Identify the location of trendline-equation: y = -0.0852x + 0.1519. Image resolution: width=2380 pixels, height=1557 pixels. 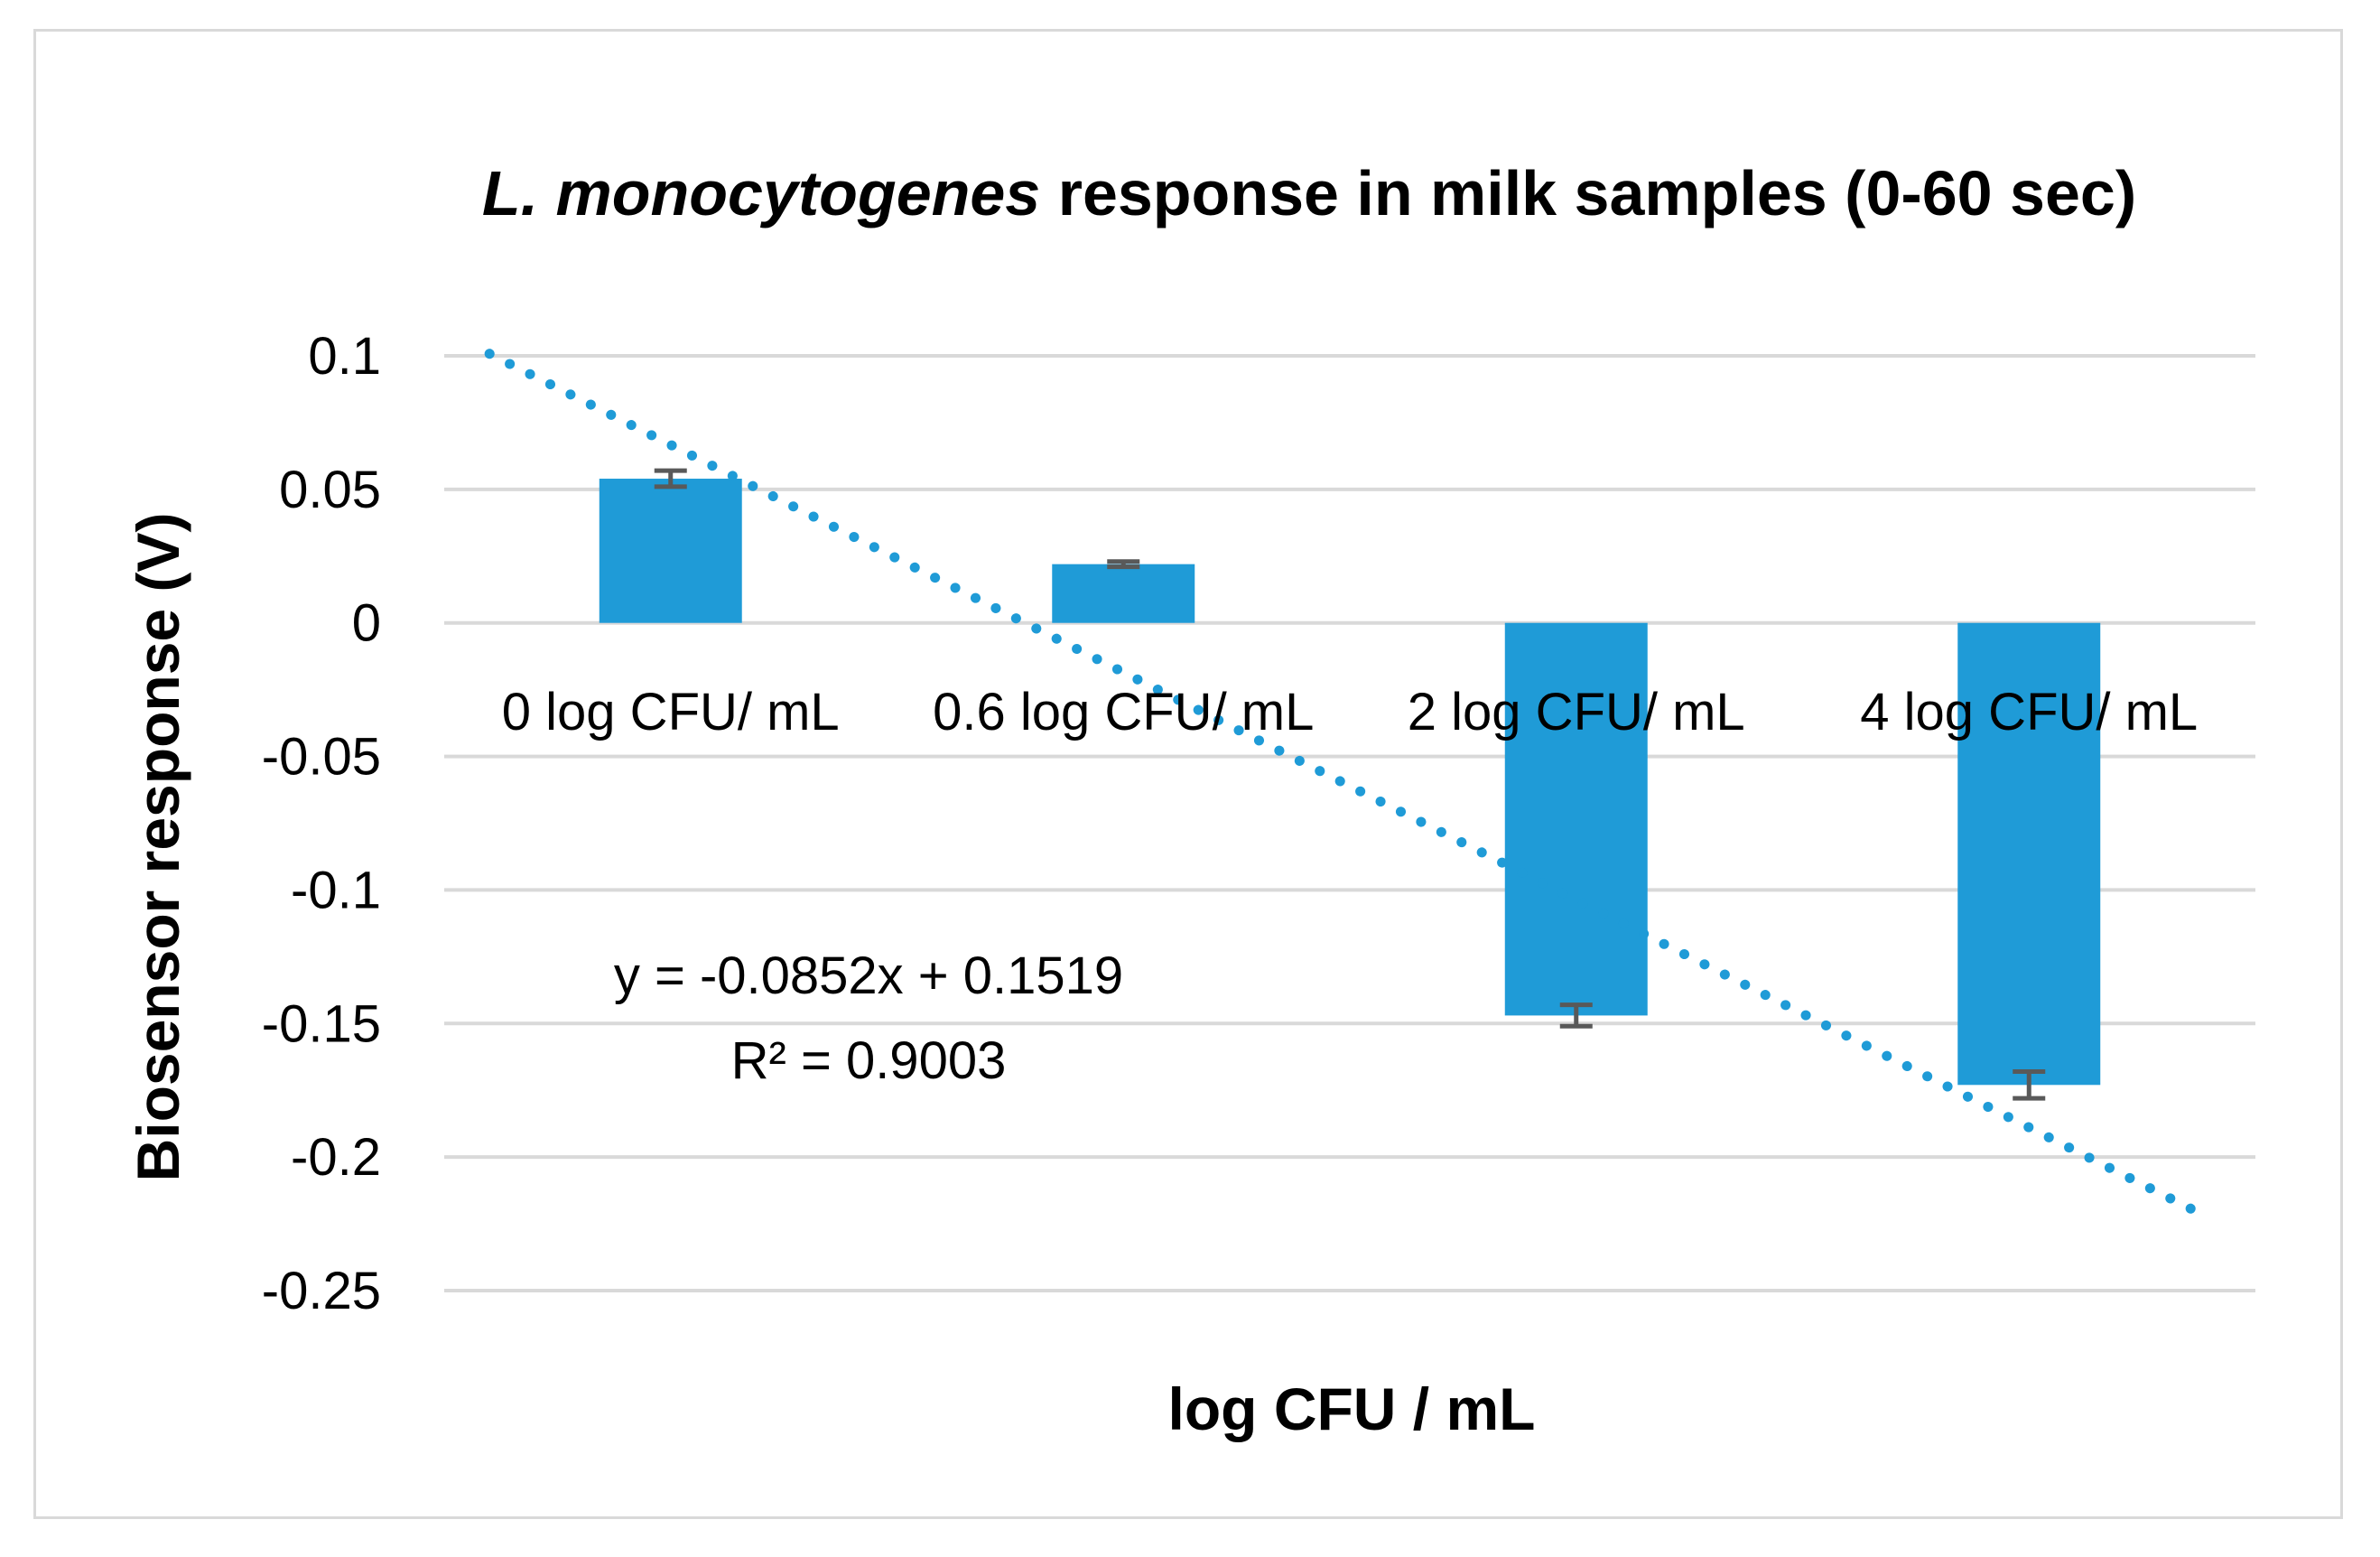
(868, 976).